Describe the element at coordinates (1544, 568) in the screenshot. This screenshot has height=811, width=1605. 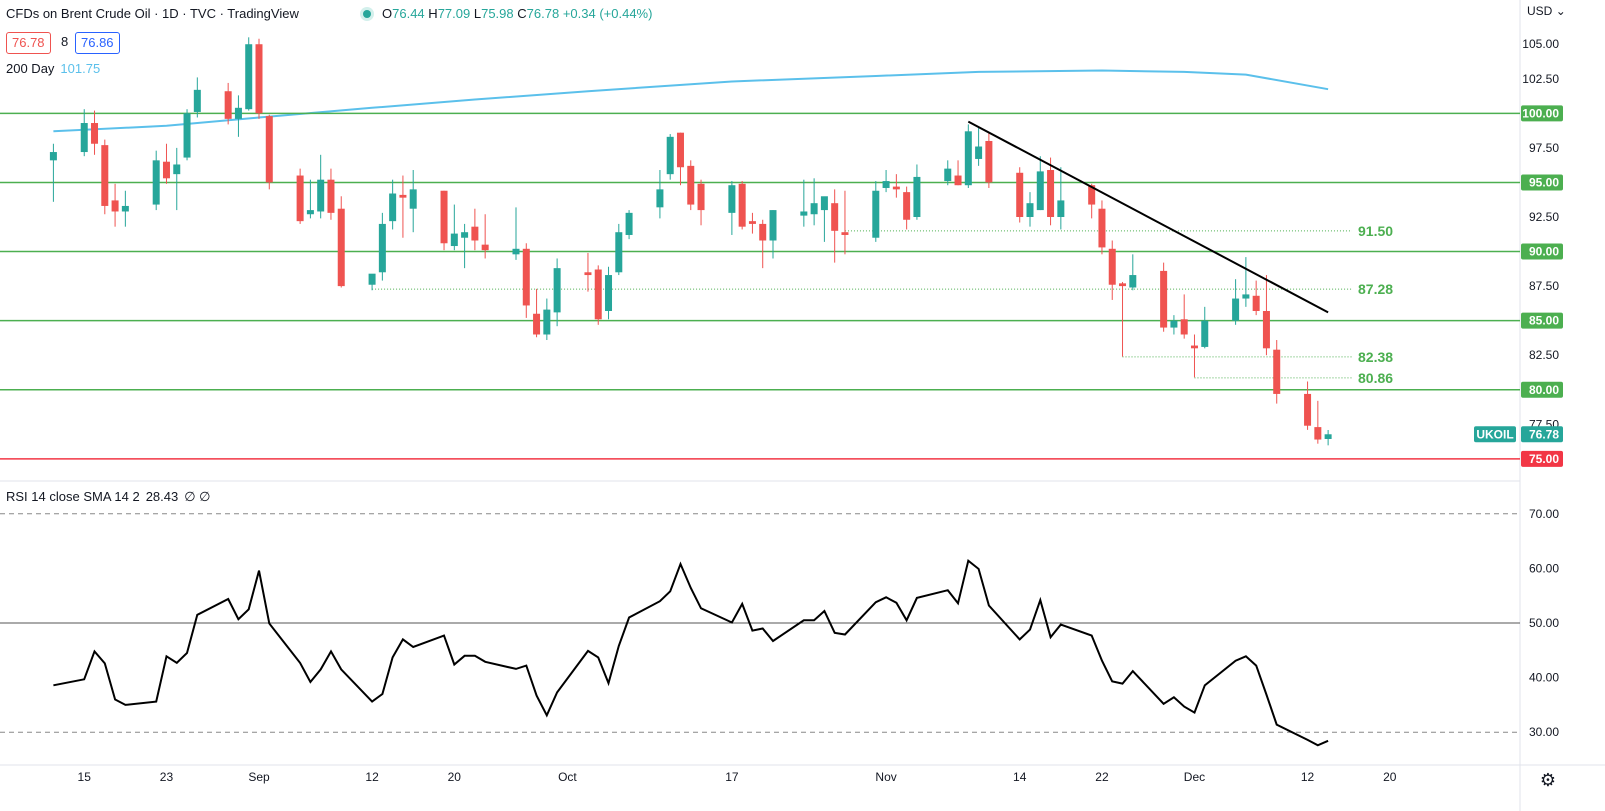
I see `rsi-tick-label: 60.00` at that location.